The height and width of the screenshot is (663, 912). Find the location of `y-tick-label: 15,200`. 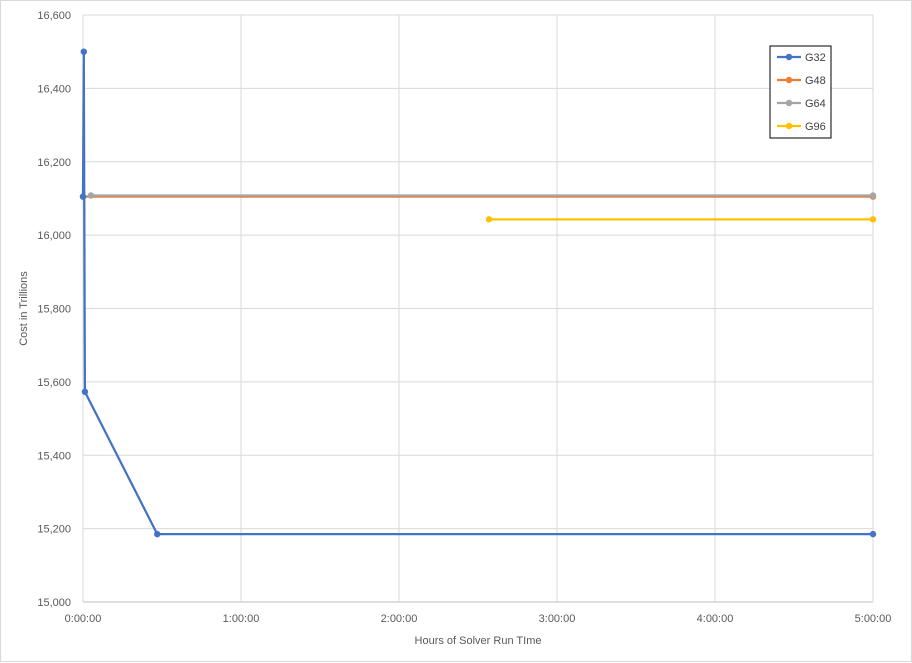

y-tick-label: 15,200 is located at coordinates (54, 530).